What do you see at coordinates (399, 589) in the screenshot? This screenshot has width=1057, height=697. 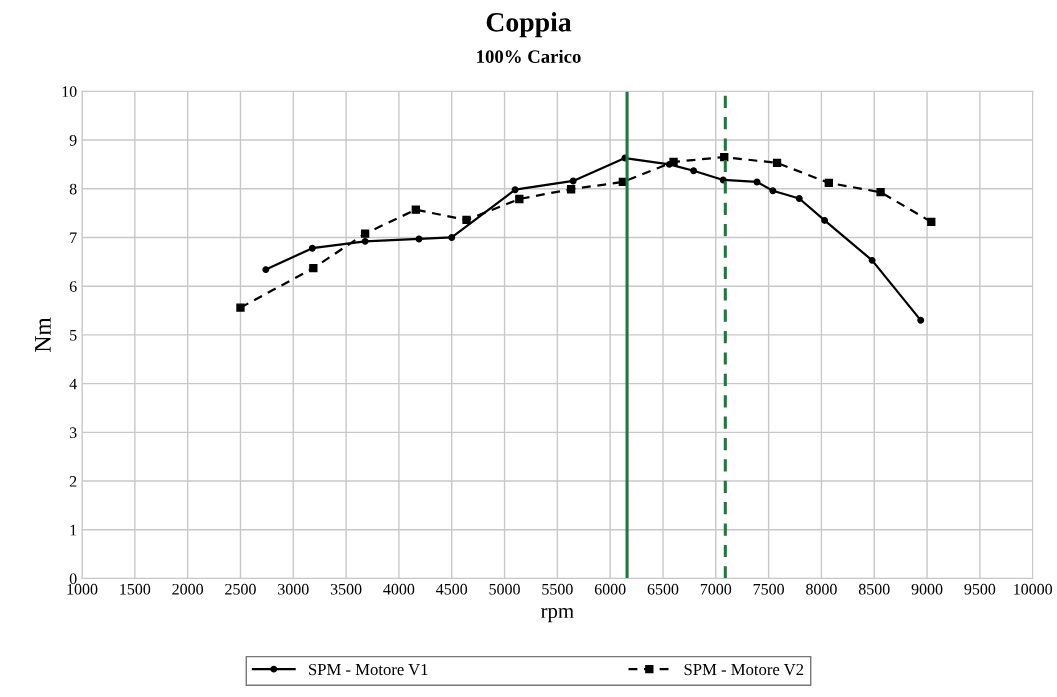 I see `x-tick-label: 4000` at bounding box center [399, 589].